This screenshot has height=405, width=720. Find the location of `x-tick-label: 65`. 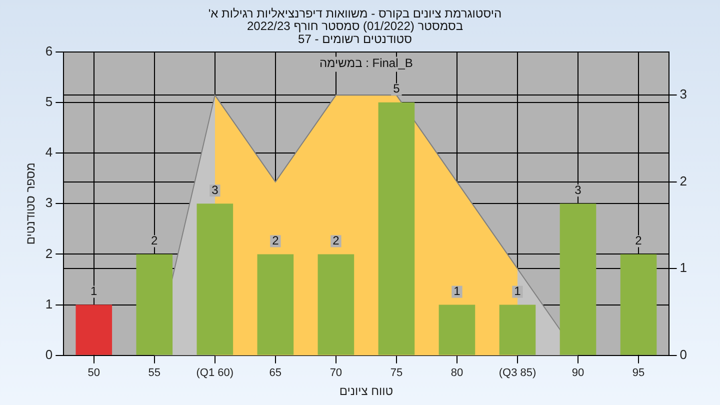

x-tick-label: 65 is located at coordinates (275, 373).